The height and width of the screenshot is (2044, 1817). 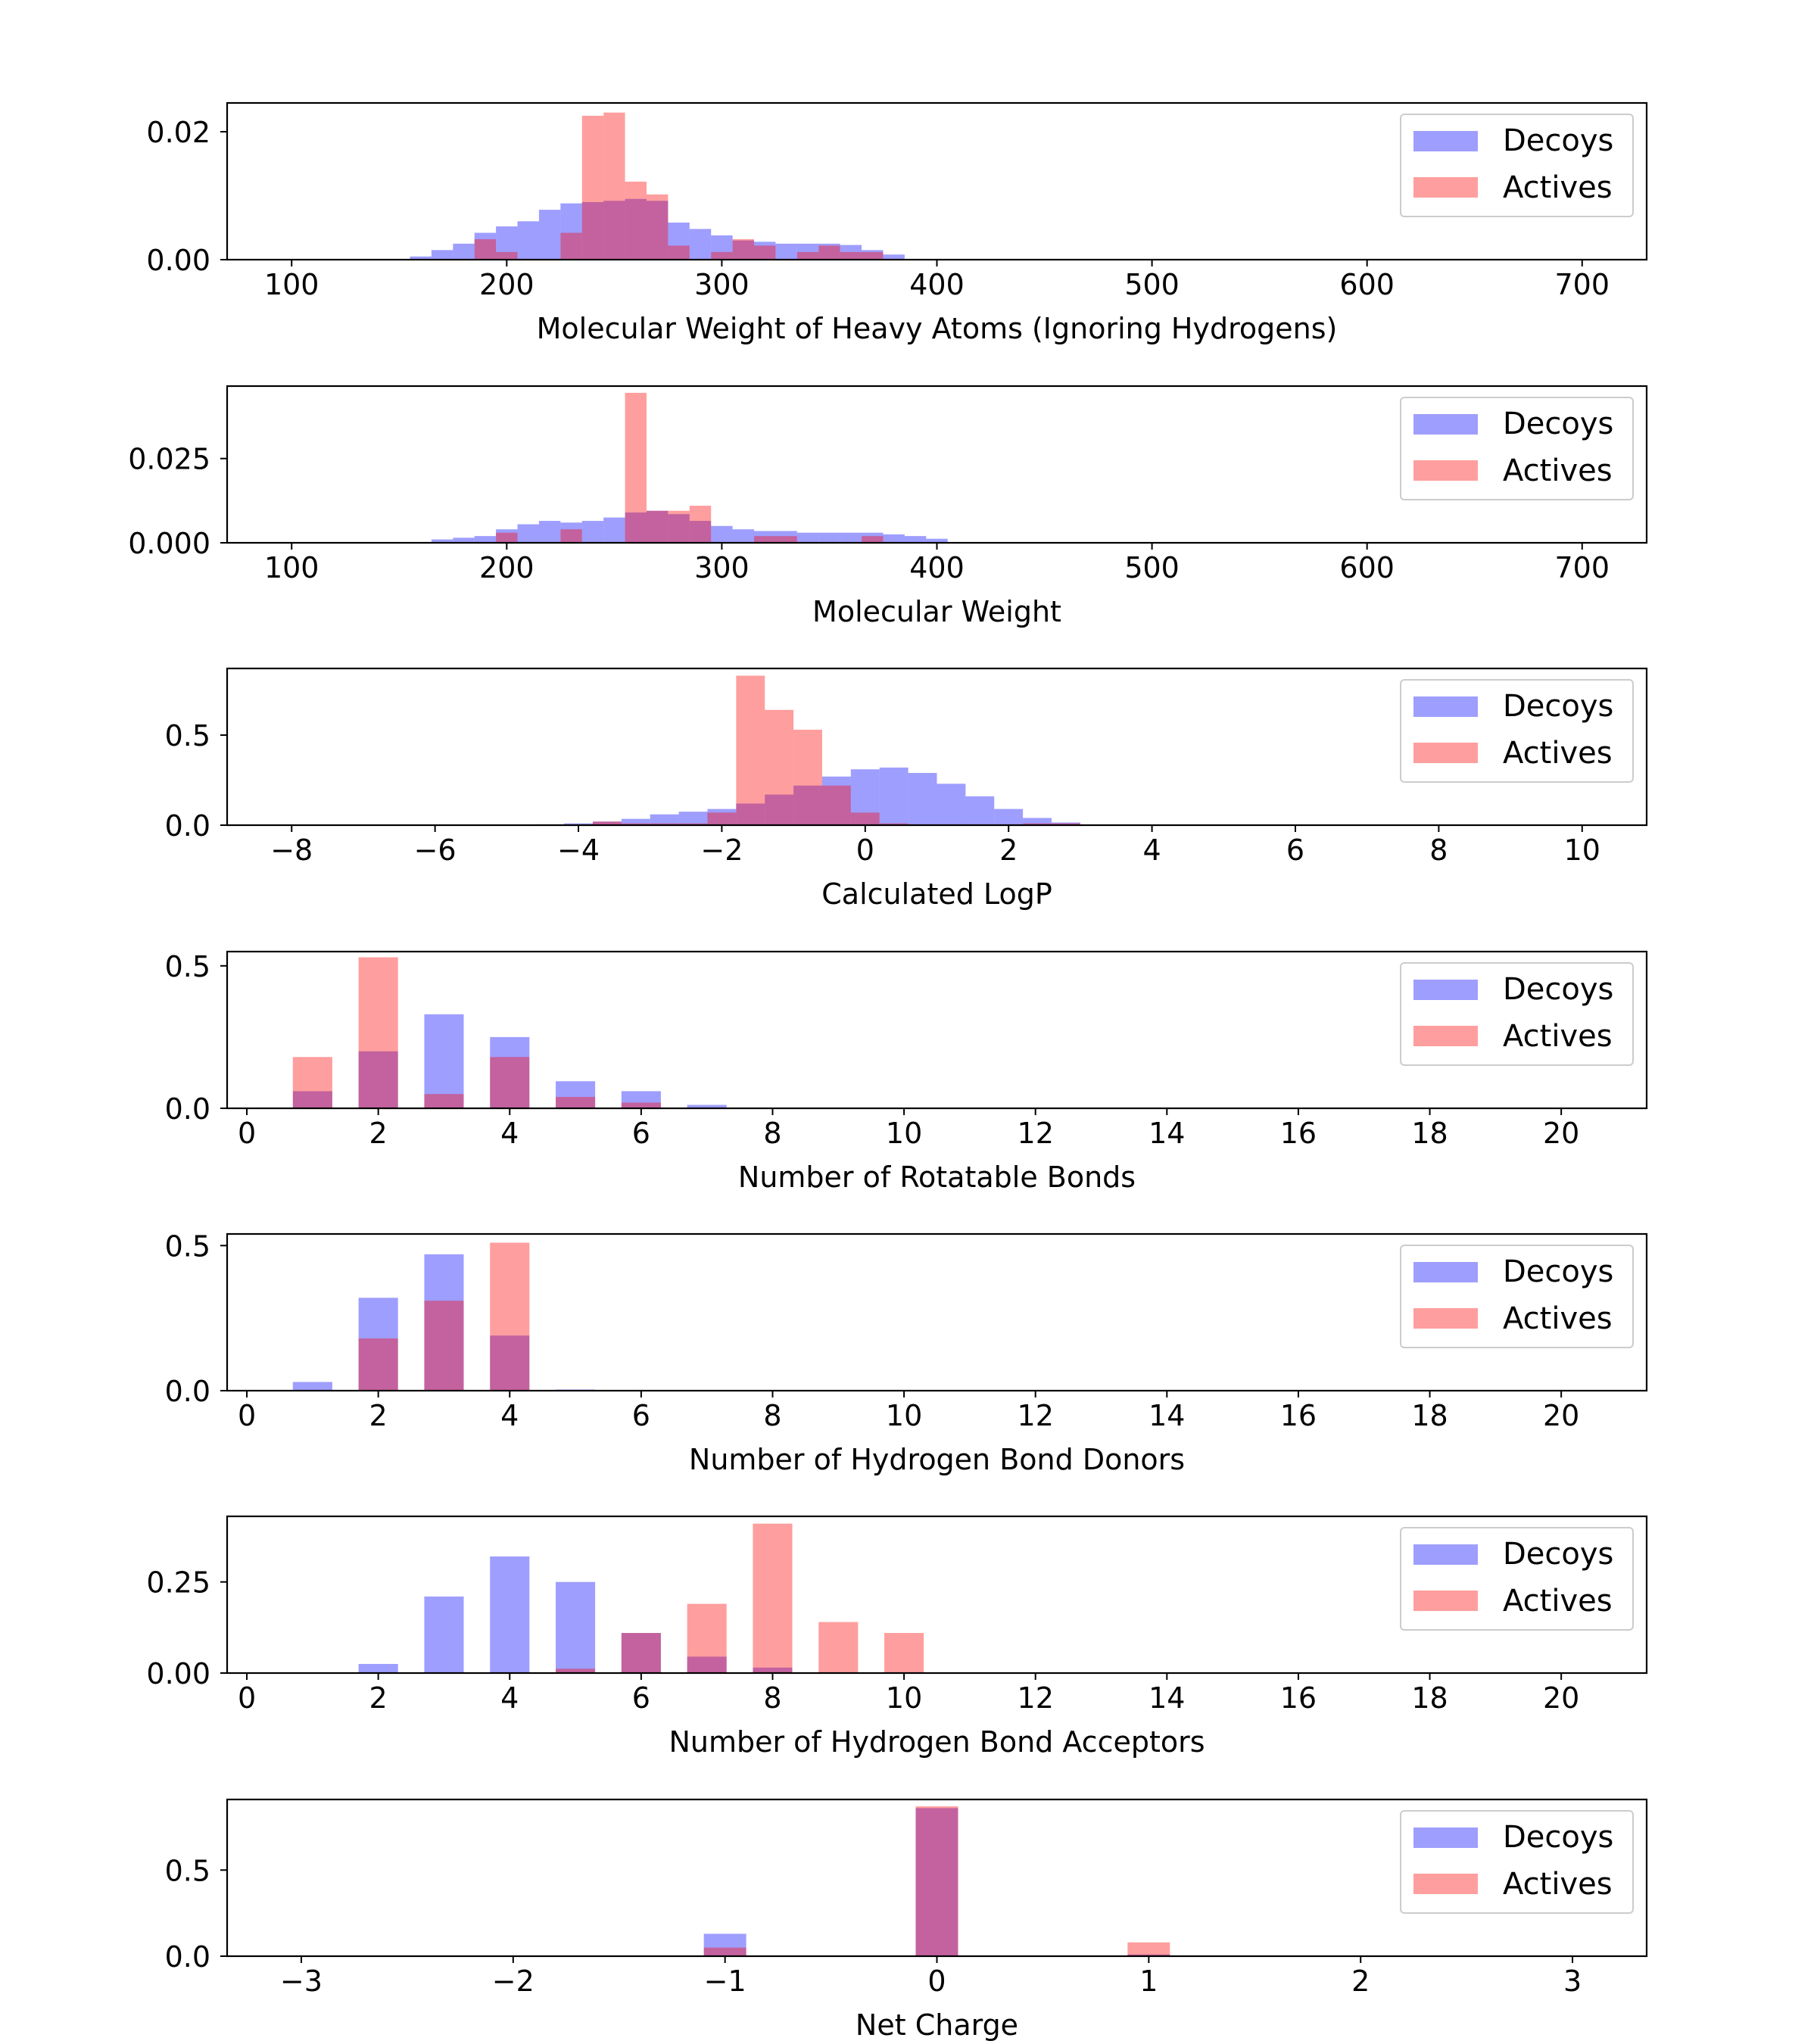 I want to click on x-tick-label: 100, so click(x=291, y=567).